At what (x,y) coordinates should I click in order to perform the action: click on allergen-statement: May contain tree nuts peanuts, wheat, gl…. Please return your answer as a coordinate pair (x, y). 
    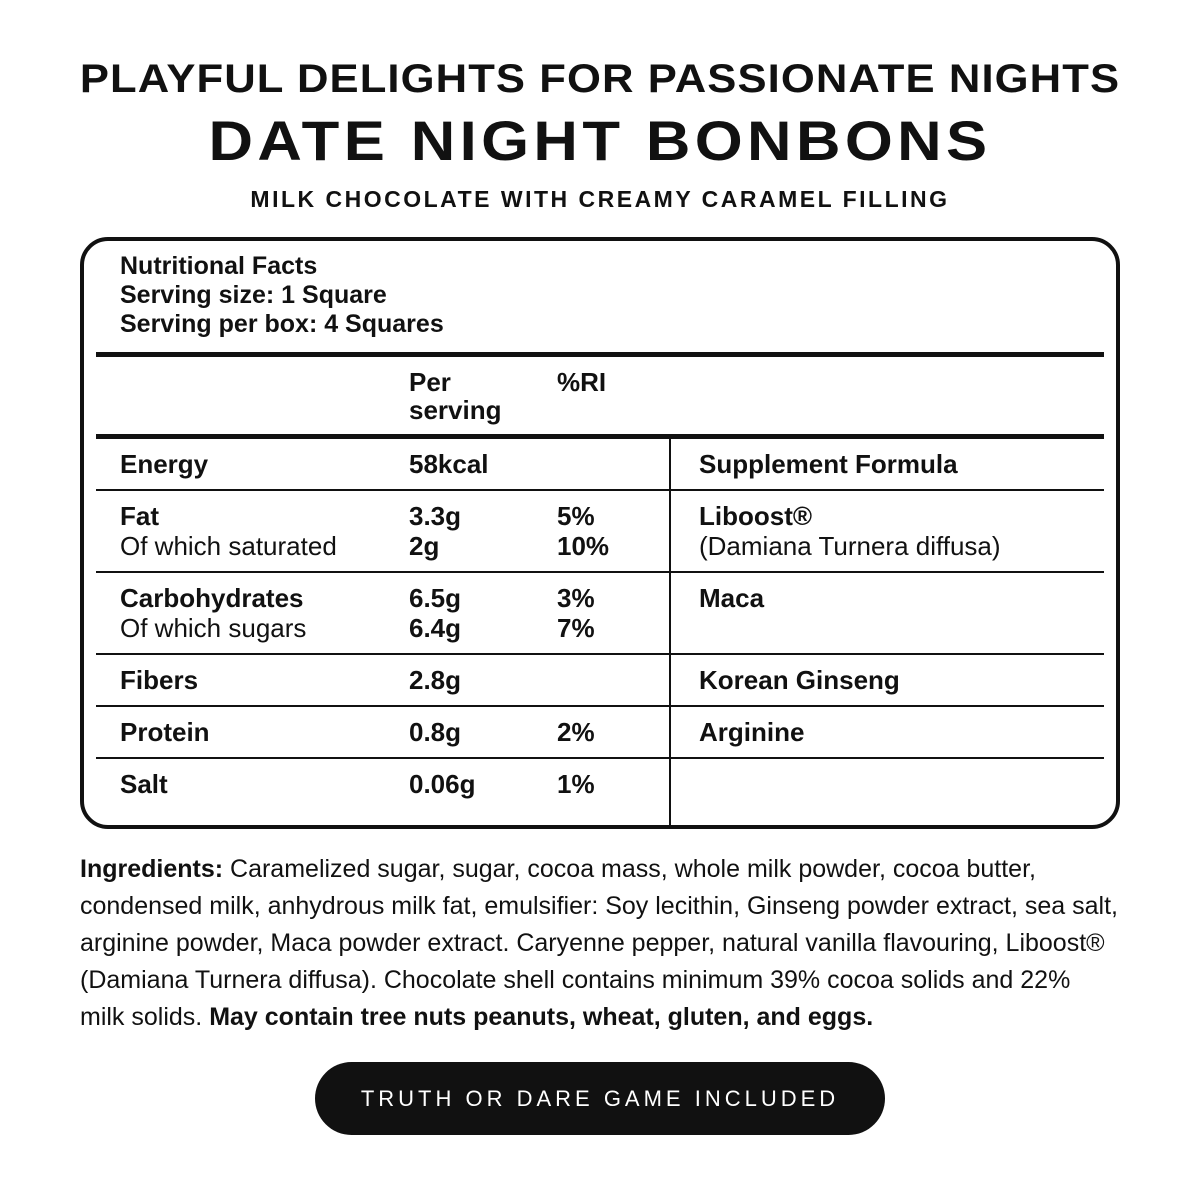
    Looking at the image, I should click on (541, 1017).